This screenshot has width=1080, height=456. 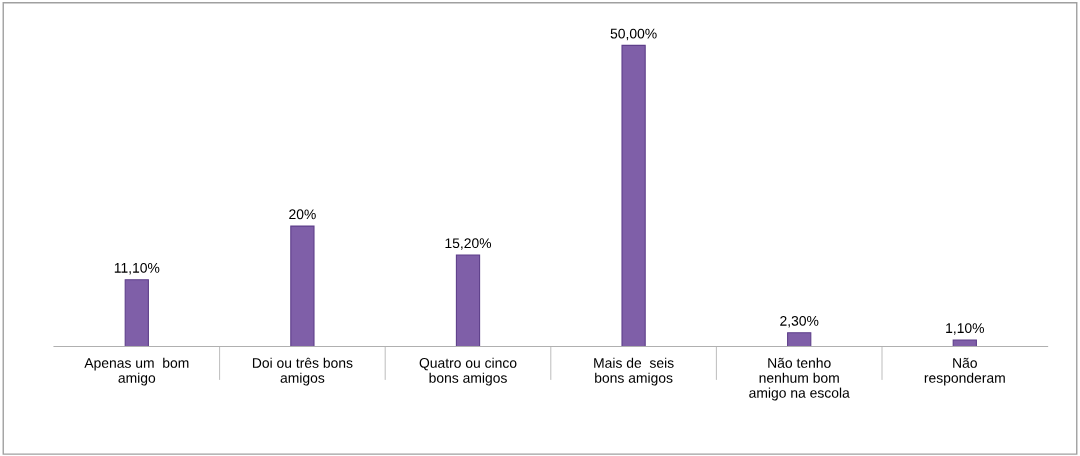 I want to click on x-tick-label: Apenas um bom amigo, so click(x=136, y=371).